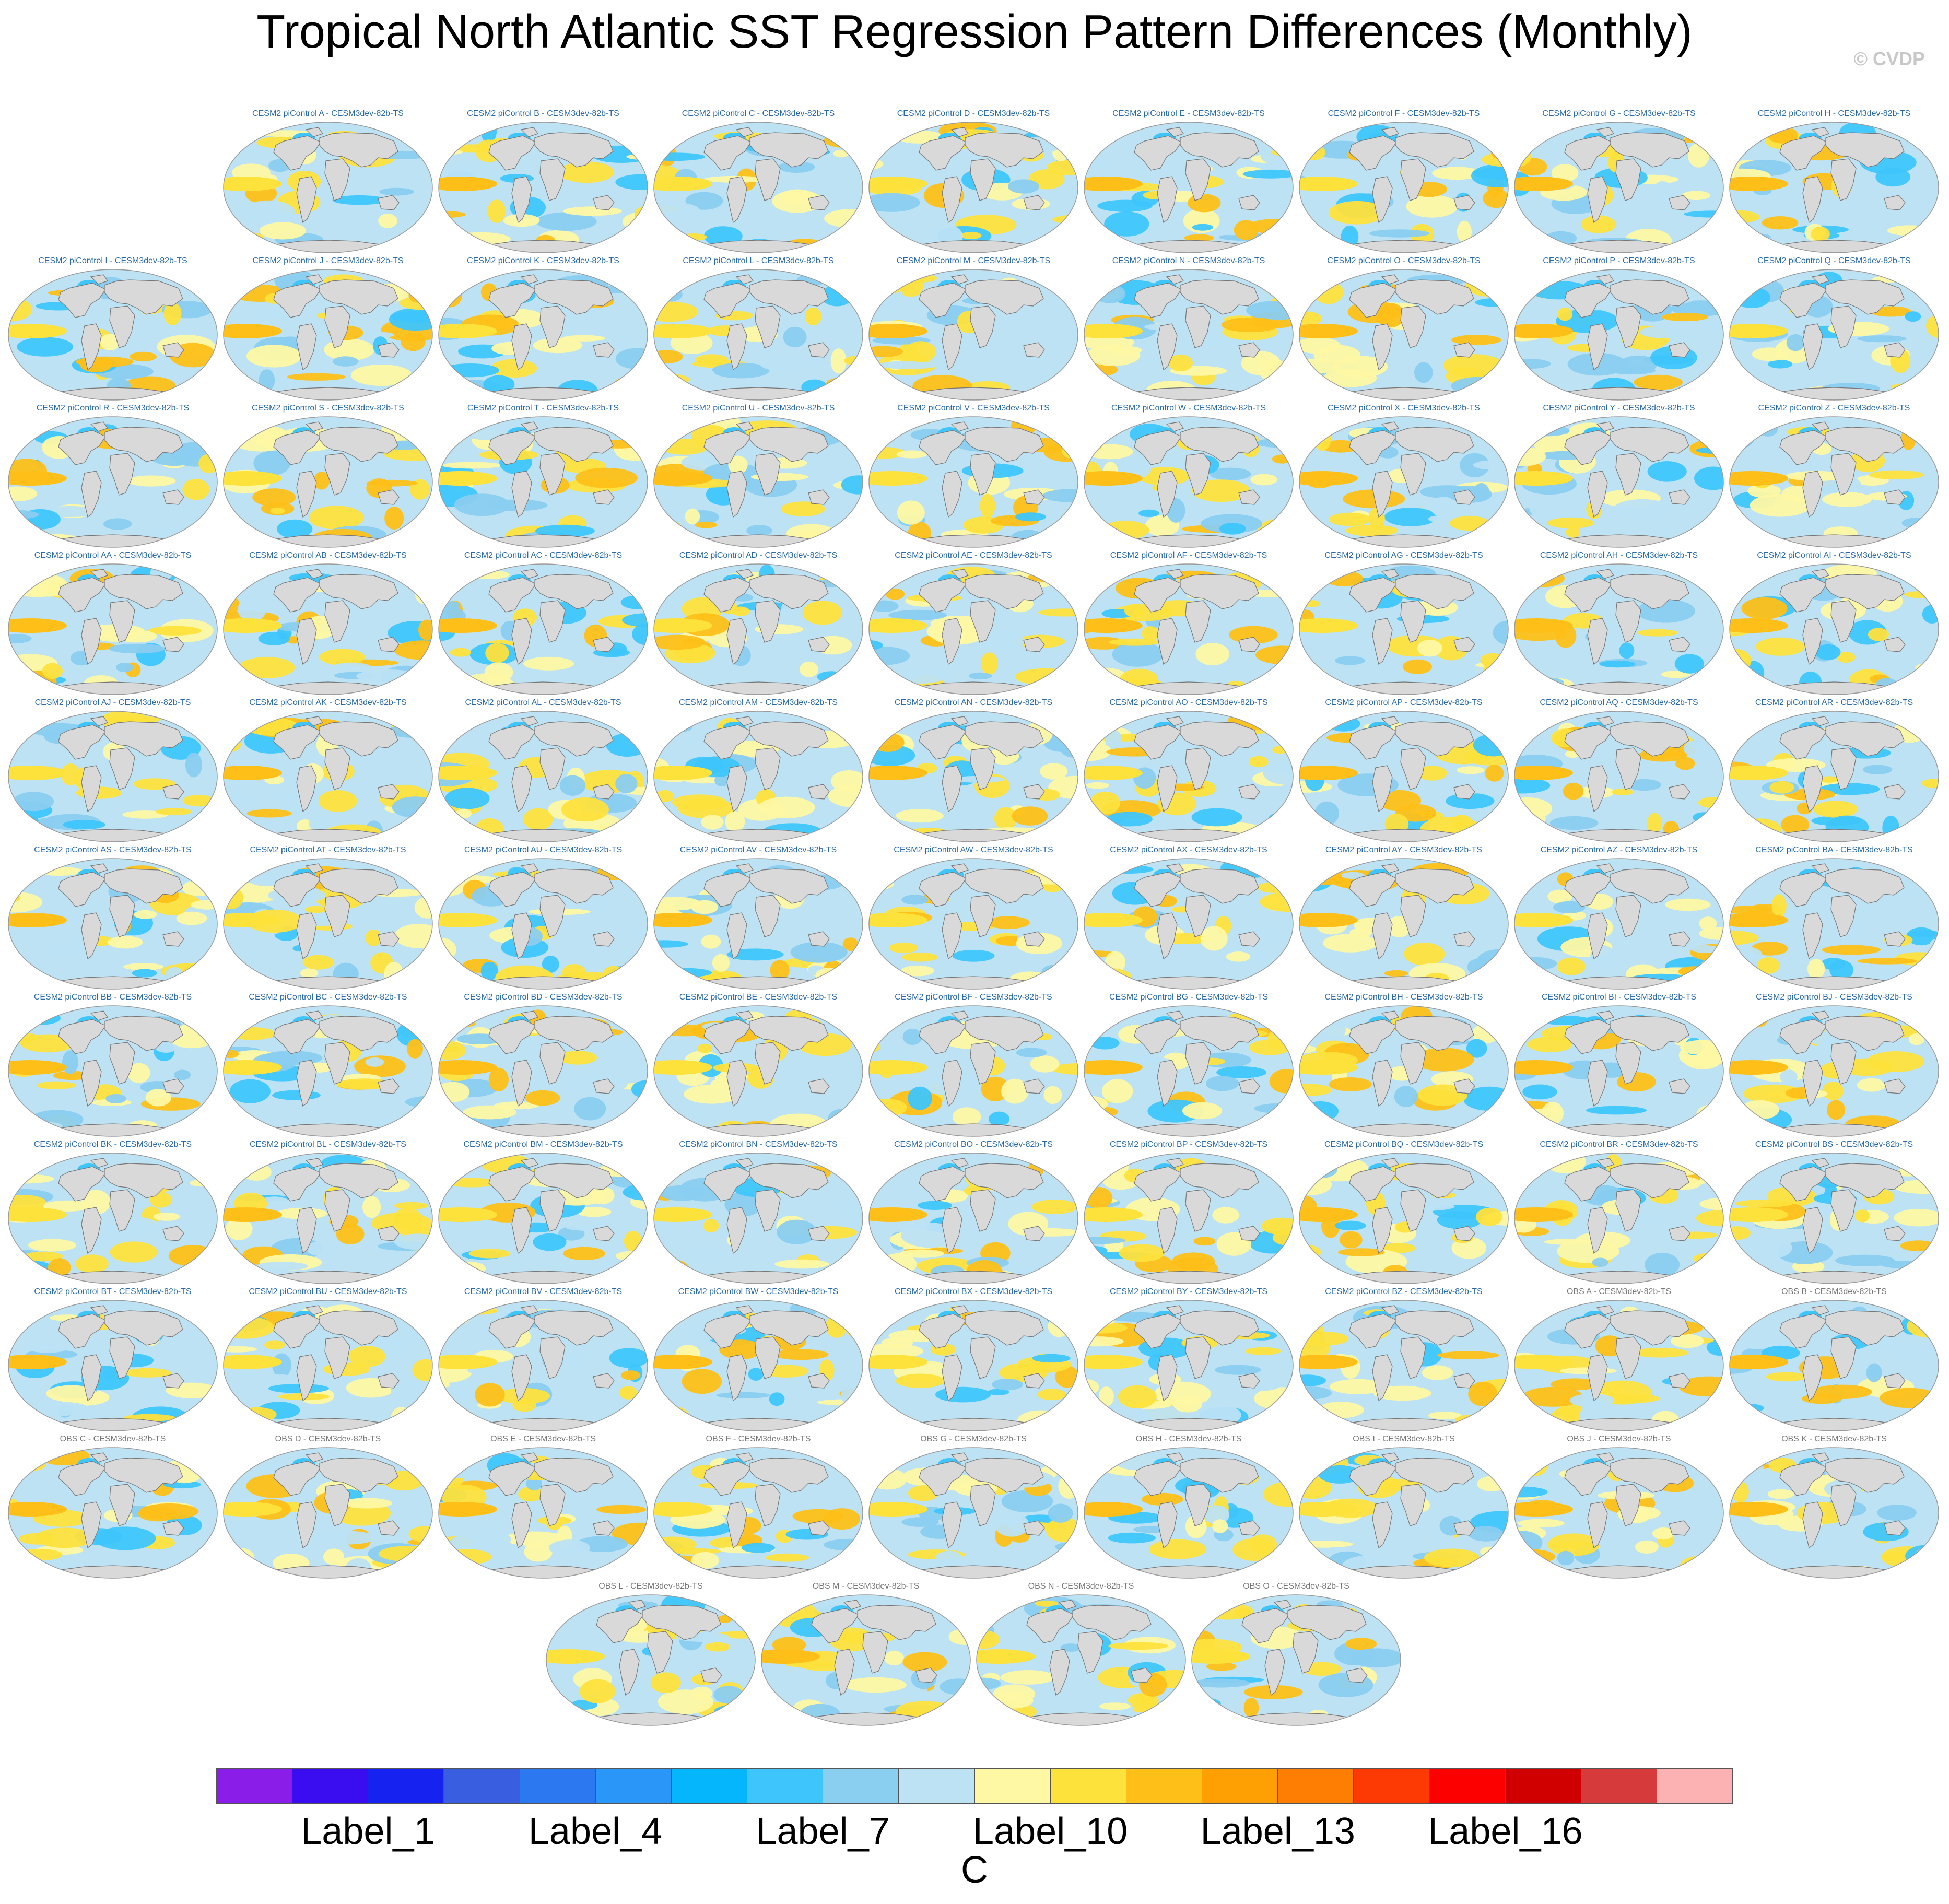  I want to click on map-panel-obs-j: OBS J - CESM3dev-82b-TS, so click(1618, 1506).